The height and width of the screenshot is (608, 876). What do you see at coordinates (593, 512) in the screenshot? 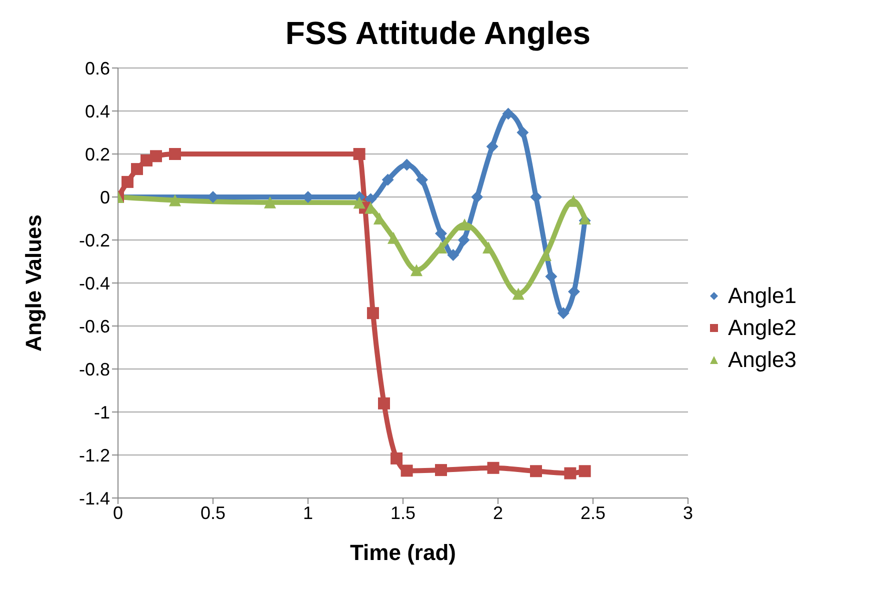
I see `x-tick-label: 2.5` at bounding box center [593, 512].